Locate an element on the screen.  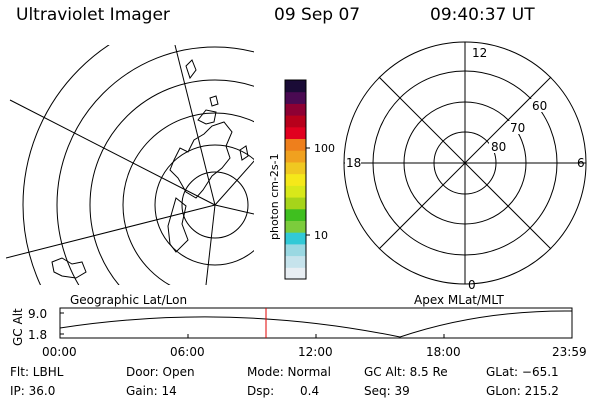
glat-readout: GLat: −65.1 is located at coordinates (522, 372).